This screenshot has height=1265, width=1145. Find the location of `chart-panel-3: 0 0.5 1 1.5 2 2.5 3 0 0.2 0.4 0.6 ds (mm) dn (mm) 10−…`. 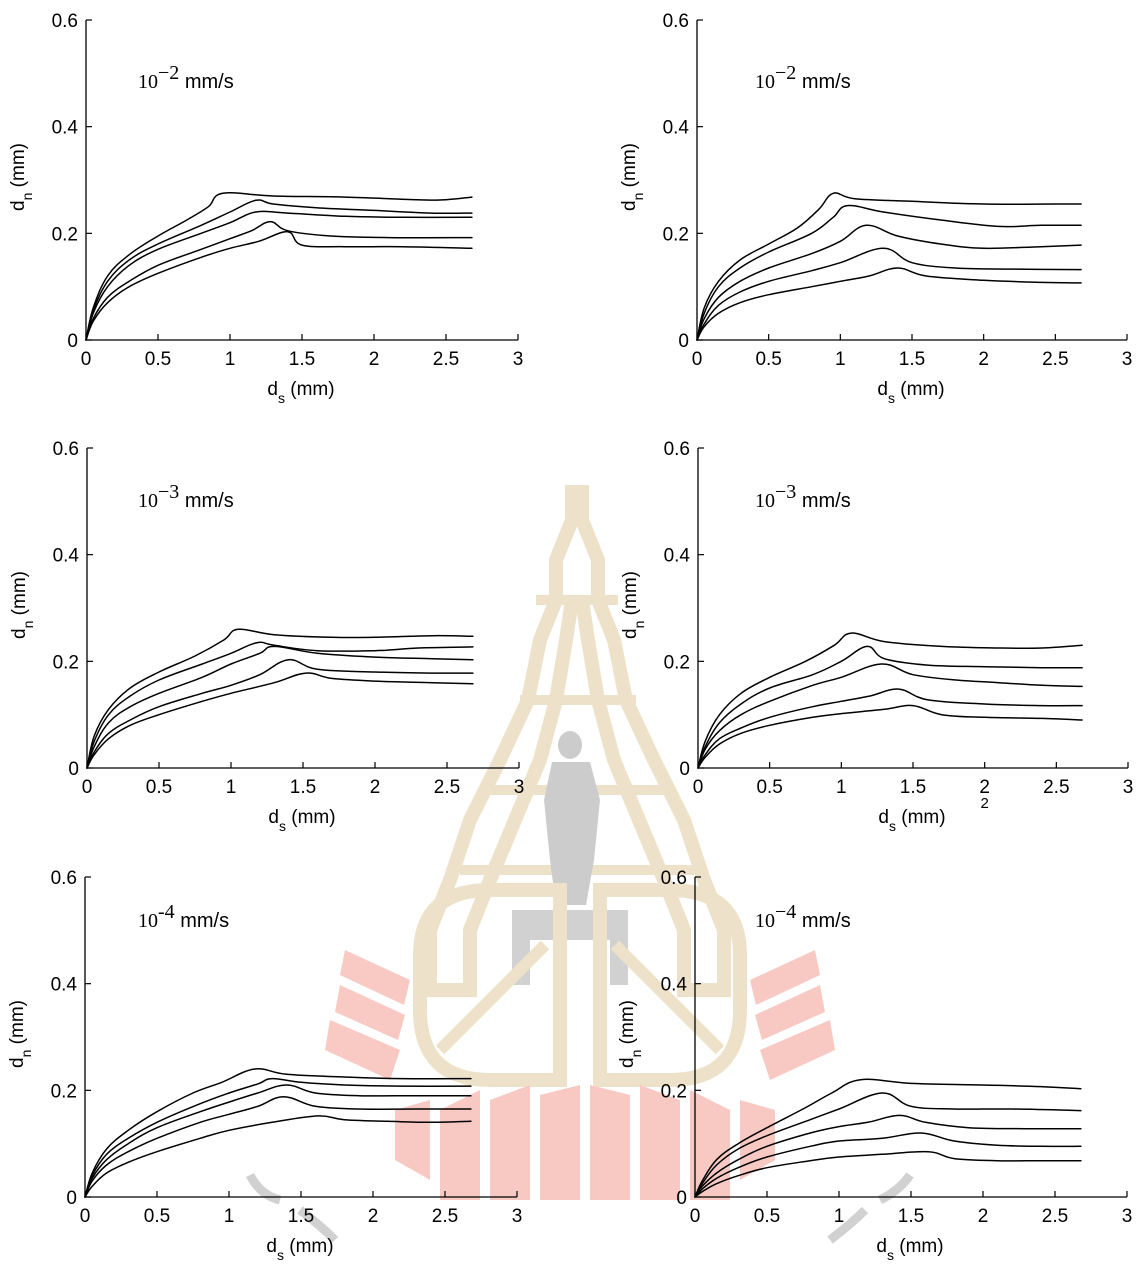

chart-panel-3: 0 0.5 1 1.5 2 2.5 3 0 0.2 0.4 0.6 ds (mm) dn (mm) 10−… is located at coordinates (266, 636).